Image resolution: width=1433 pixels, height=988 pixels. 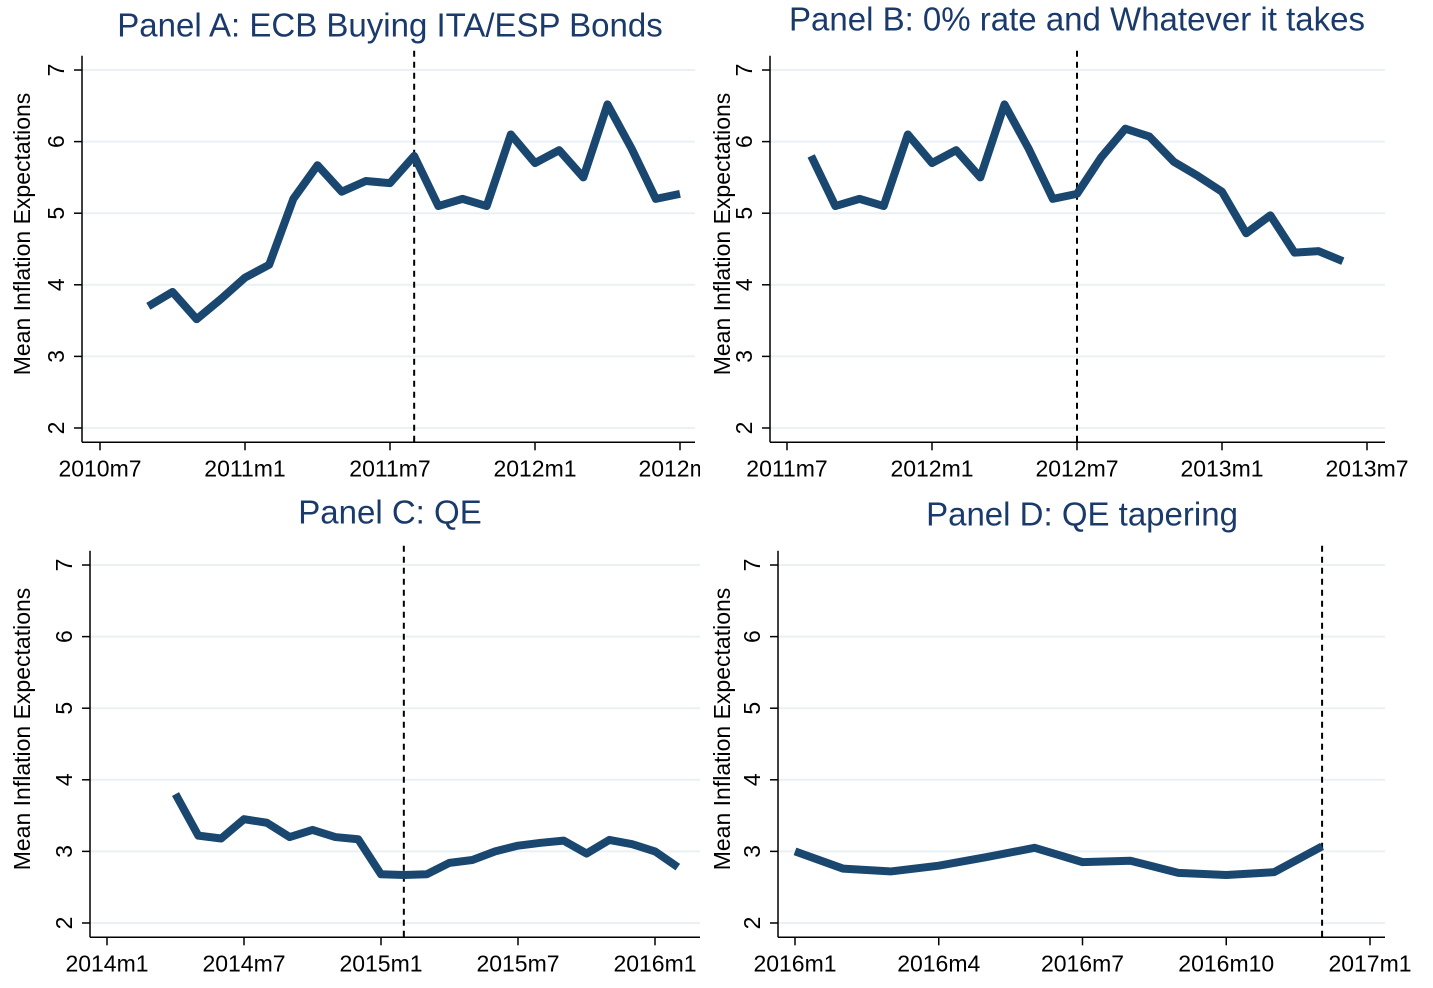 What do you see at coordinates (106, 963) in the screenshot?
I see `x-tick-label: 2014m1` at bounding box center [106, 963].